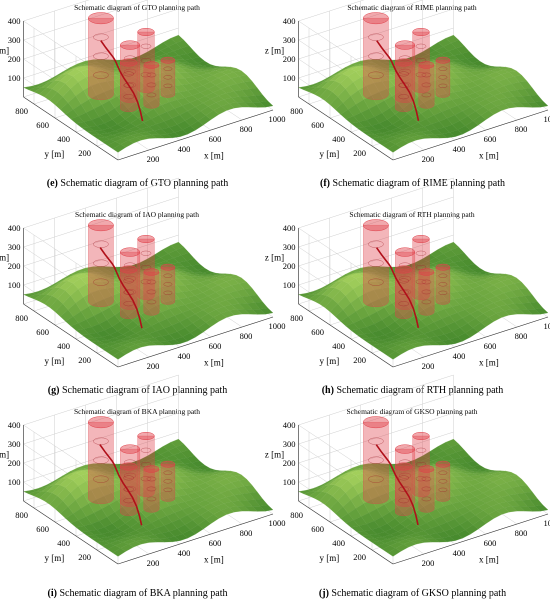 This screenshot has width=550, height=606. What do you see at coordinates (411, 411) in the screenshot?
I see `chart-title: Schematic diagram of GKSO planning path` at bounding box center [411, 411].